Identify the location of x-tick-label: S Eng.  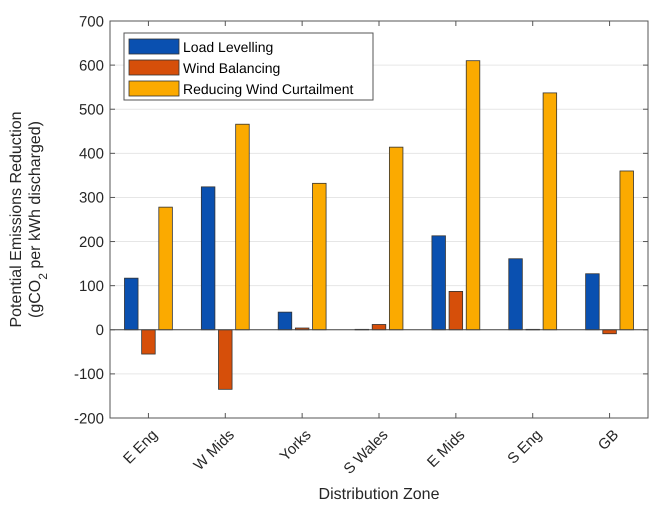
(525, 447).